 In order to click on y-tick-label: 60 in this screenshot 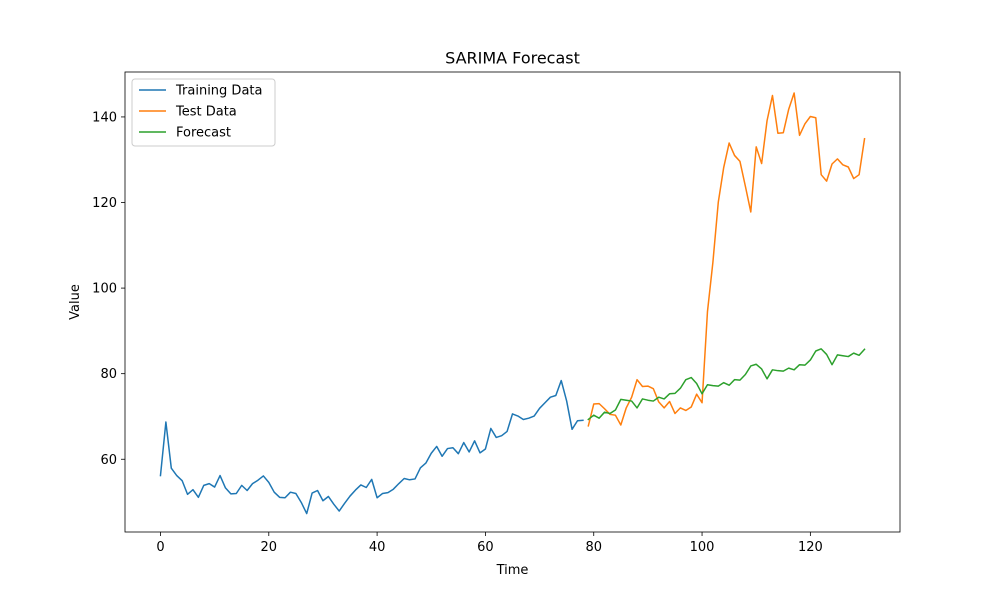, I will do `click(108, 460)`.